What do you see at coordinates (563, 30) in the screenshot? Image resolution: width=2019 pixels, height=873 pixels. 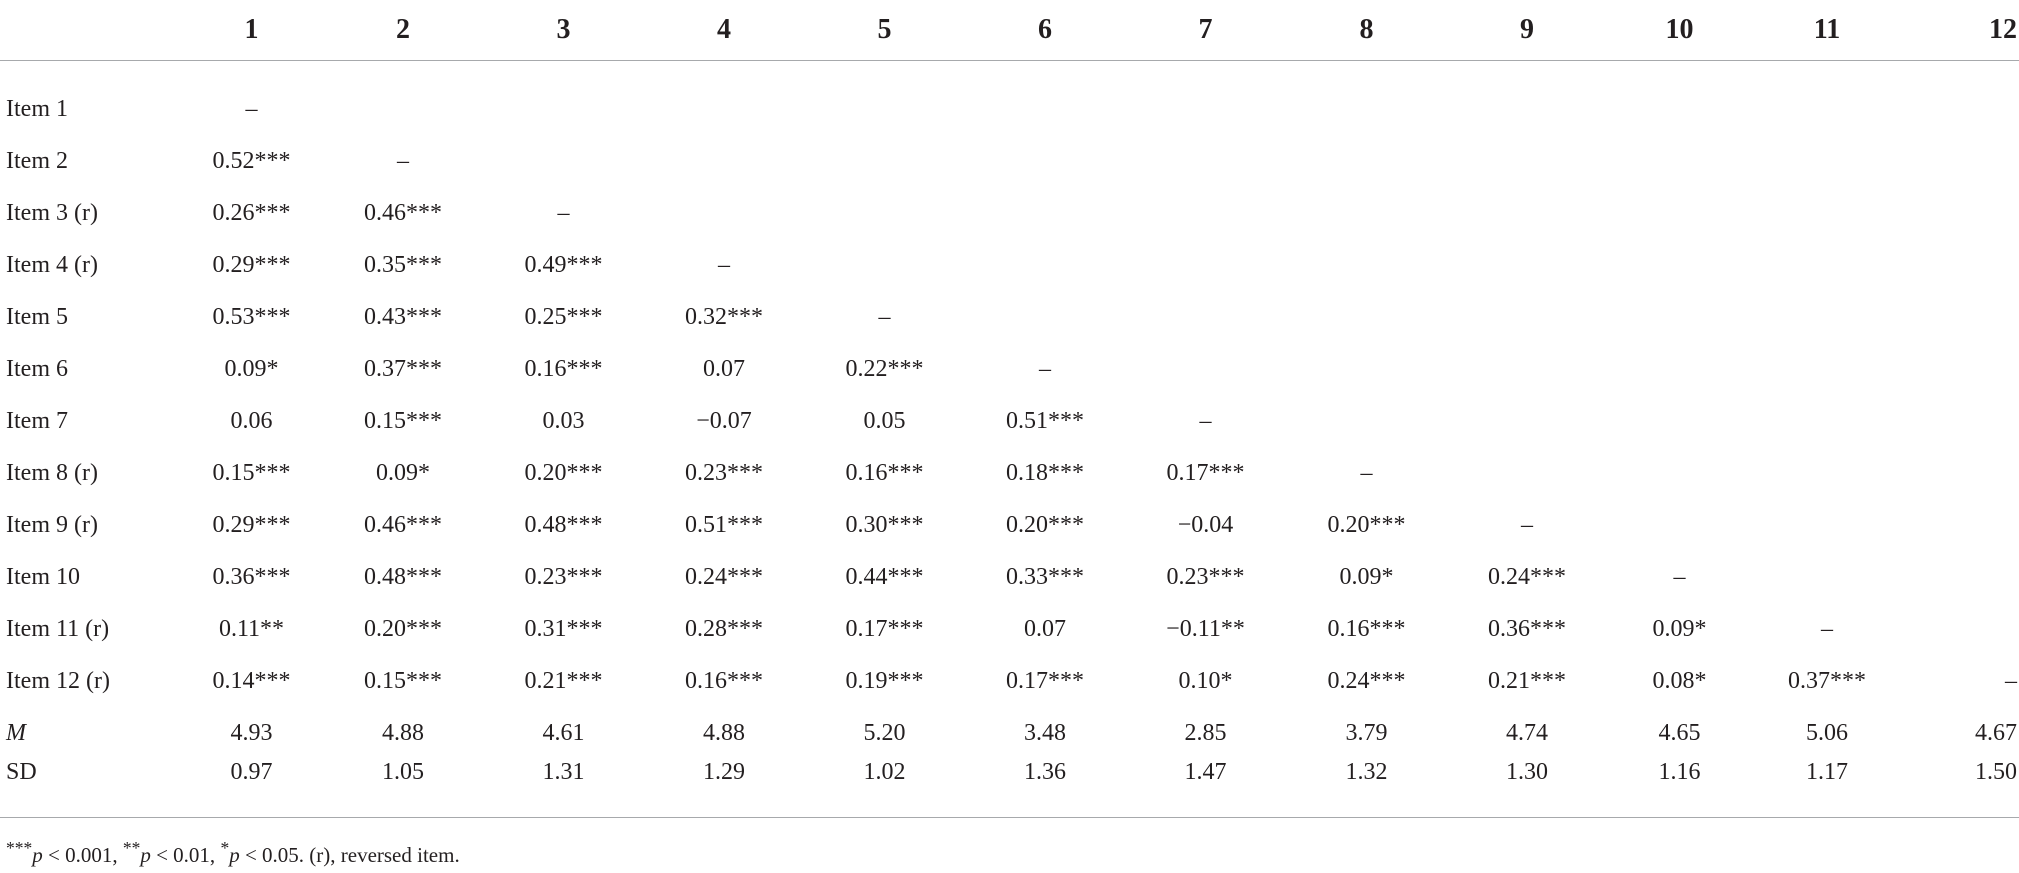 I see `column-header-3: 3` at bounding box center [563, 30].